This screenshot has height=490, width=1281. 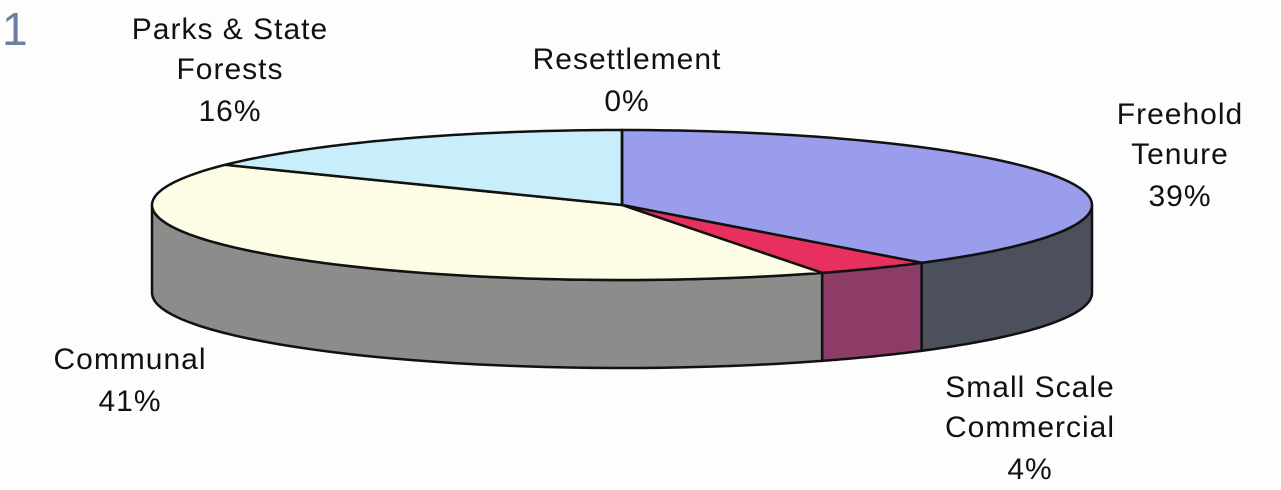 I want to click on slice-label: Parks & State Forests, so click(x=230, y=49).